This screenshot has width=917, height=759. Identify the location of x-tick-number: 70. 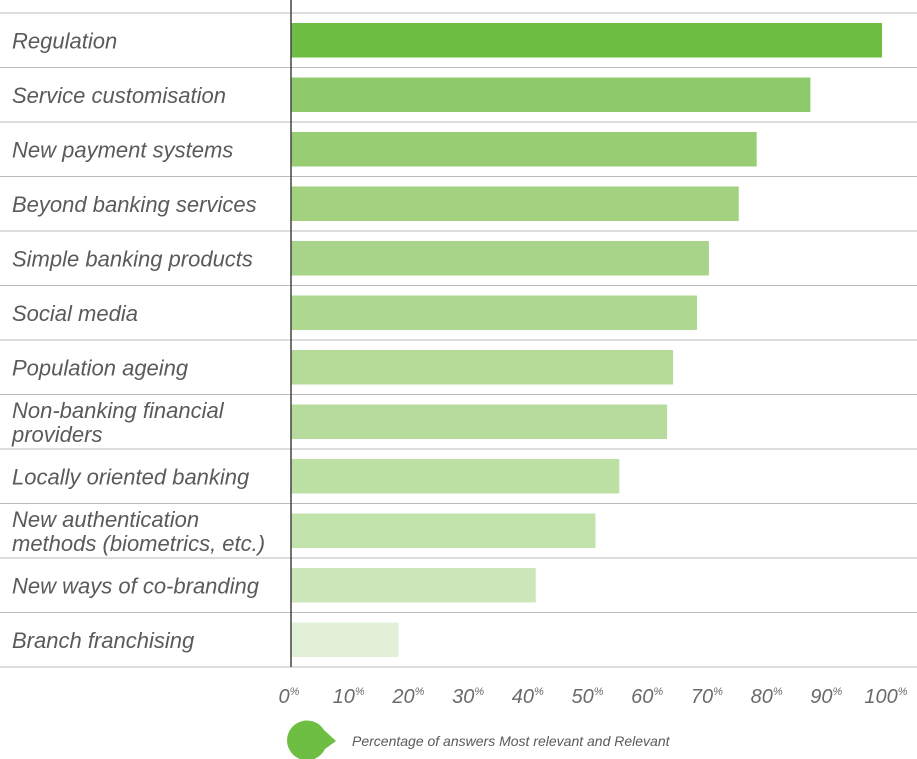
(702, 697).